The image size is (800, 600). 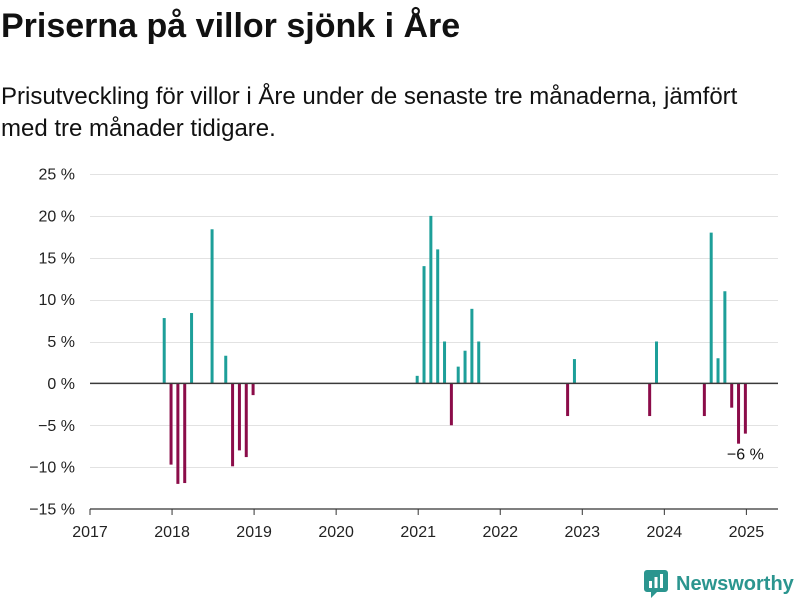 What do you see at coordinates (57, 175) in the screenshot?
I see `y-tick-label: 25 %` at bounding box center [57, 175].